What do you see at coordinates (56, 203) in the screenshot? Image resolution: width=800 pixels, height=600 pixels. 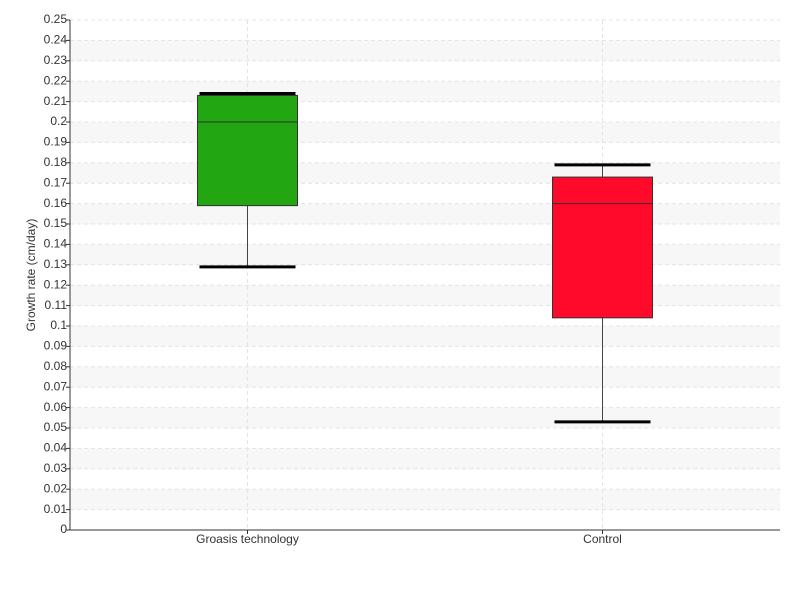 I see `y-tick-label: 0.16` at bounding box center [56, 203].